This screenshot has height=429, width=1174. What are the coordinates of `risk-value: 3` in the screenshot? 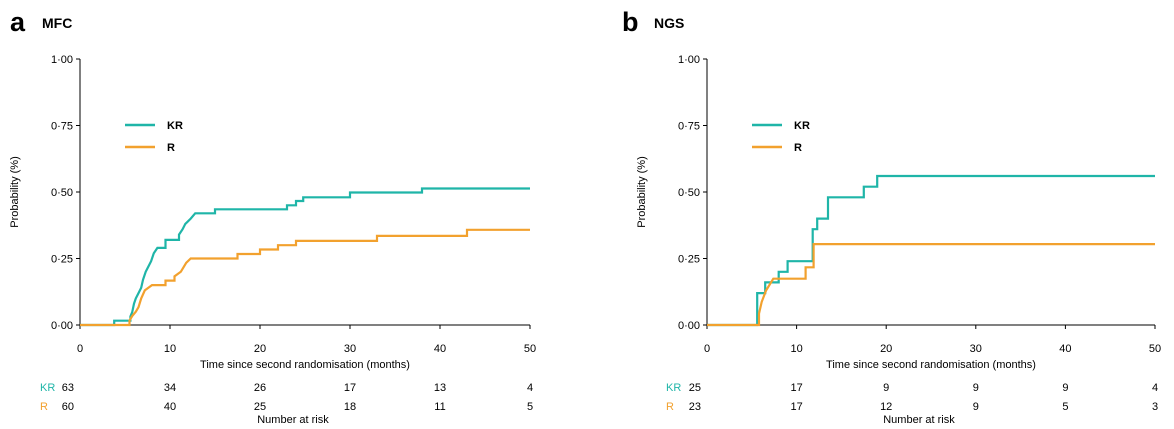 It's located at (1155, 407).